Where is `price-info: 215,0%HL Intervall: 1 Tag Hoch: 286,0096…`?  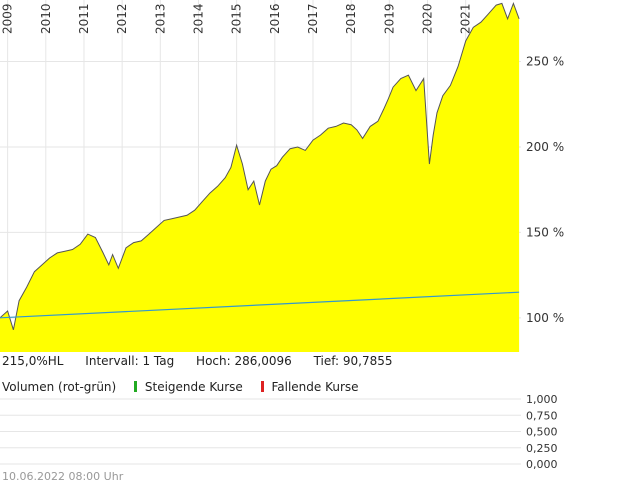
price-info: 215,0%HL Intervall: 1 Tag Hoch: 286,0096… is located at coordinates (206, 361).